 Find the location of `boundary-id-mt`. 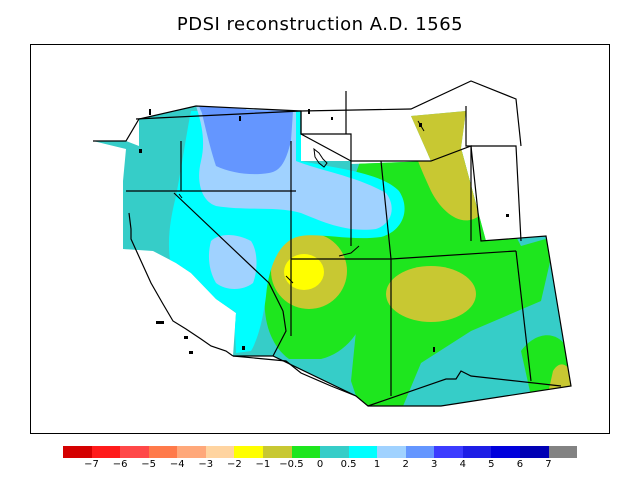

boundary-id-mt is located at coordinates (326, 136).